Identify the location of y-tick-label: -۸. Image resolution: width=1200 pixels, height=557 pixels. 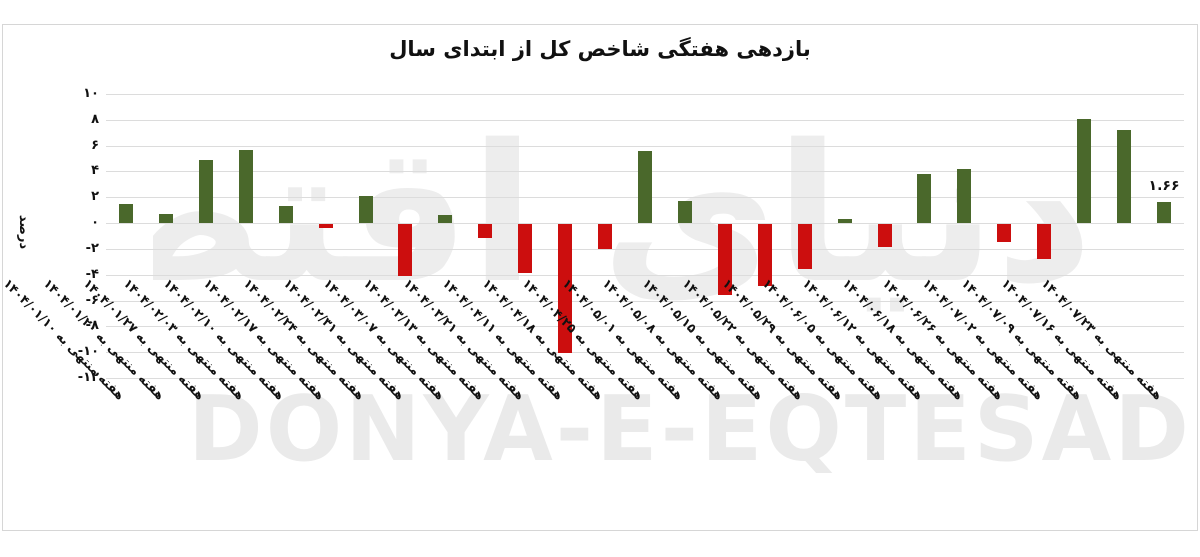
(92, 326).